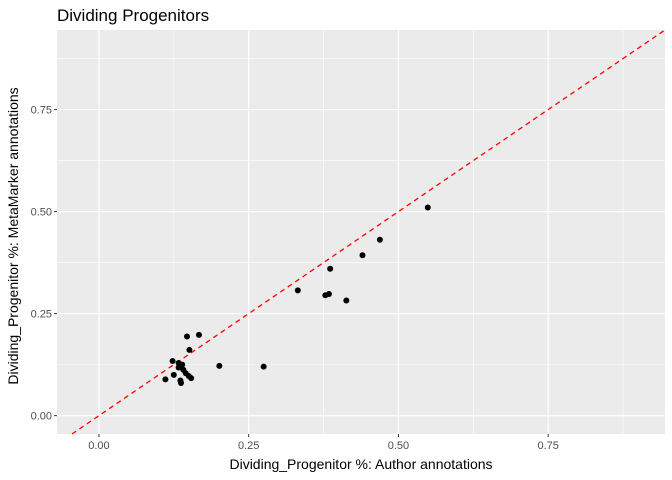 The image size is (672, 480). I want to click on y-tick-label: 0.25, so click(41, 315).